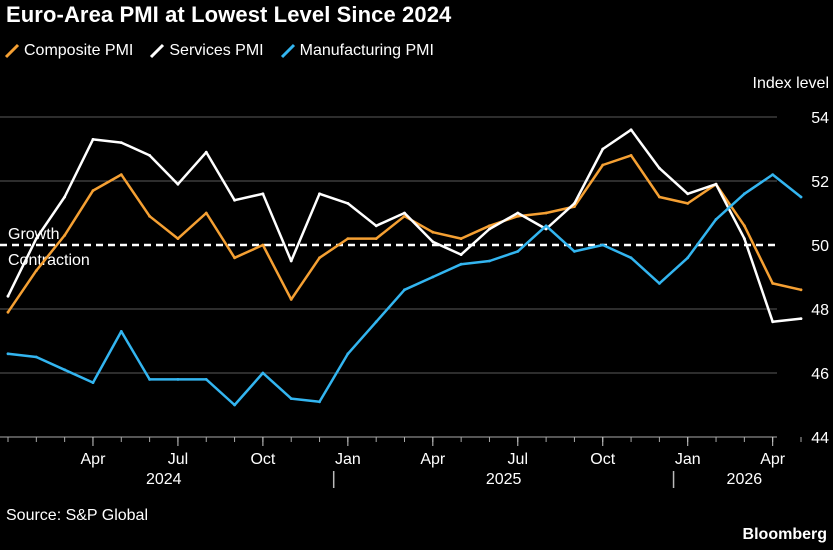 The width and height of the screenshot is (833, 550). I want to click on legend-manufacturing-swatch-icon, so click(287, 51).